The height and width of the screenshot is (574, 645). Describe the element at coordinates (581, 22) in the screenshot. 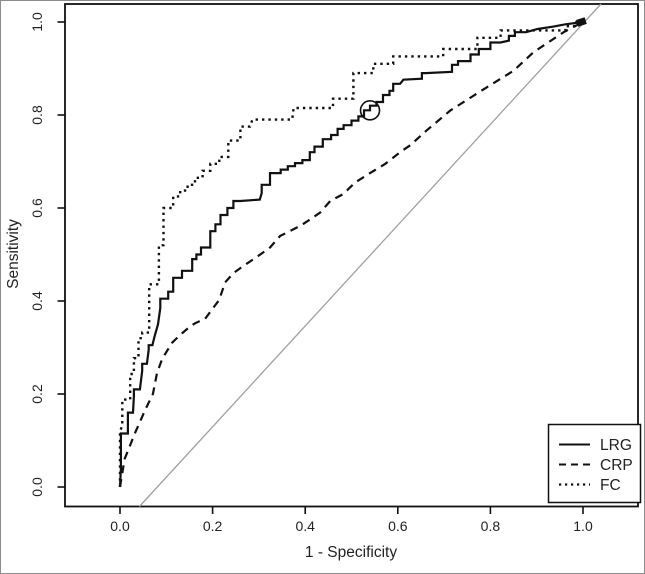

I see `endpoint-marker` at that location.